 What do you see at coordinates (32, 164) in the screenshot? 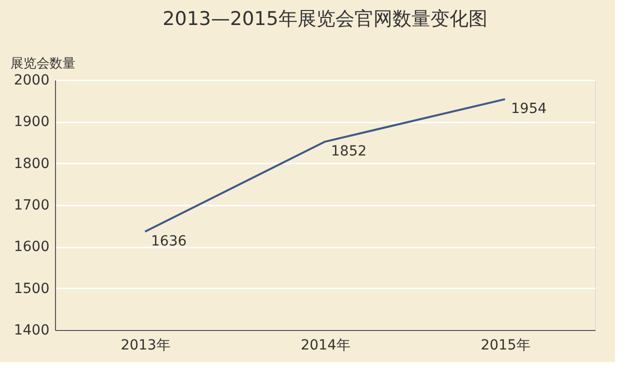
I see `y-tick-label: 1800` at bounding box center [32, 164].